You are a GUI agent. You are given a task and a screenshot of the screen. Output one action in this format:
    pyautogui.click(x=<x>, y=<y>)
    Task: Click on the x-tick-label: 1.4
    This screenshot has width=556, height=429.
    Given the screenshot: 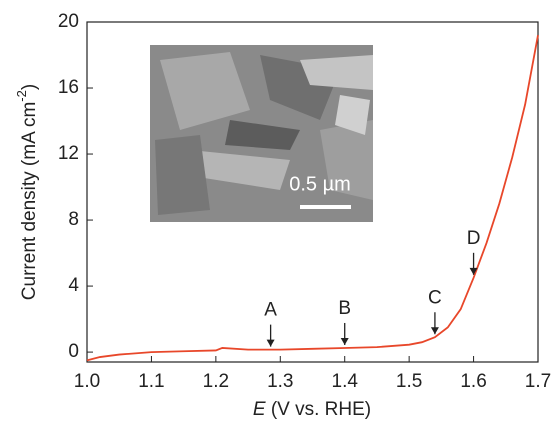 What is the action you would take?
    pyautogui.click(x=345, y=381)
    